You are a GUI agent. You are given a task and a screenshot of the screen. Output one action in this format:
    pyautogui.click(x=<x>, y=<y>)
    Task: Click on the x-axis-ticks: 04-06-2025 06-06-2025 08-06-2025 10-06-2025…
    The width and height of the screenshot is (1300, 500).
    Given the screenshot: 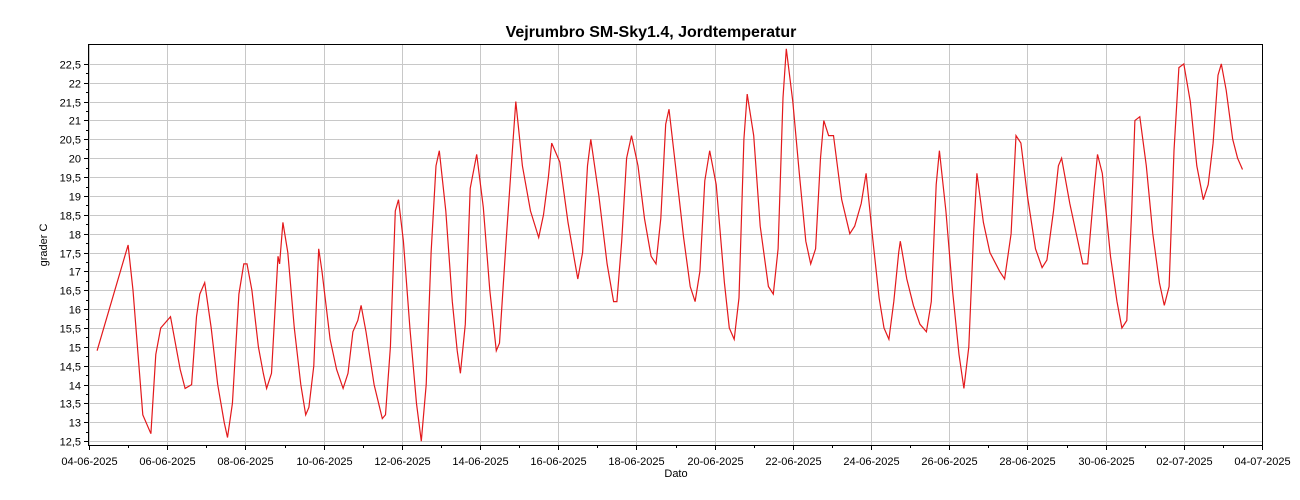 What is the action you would take?
    pyautogui.click(x=676, y=456)
    